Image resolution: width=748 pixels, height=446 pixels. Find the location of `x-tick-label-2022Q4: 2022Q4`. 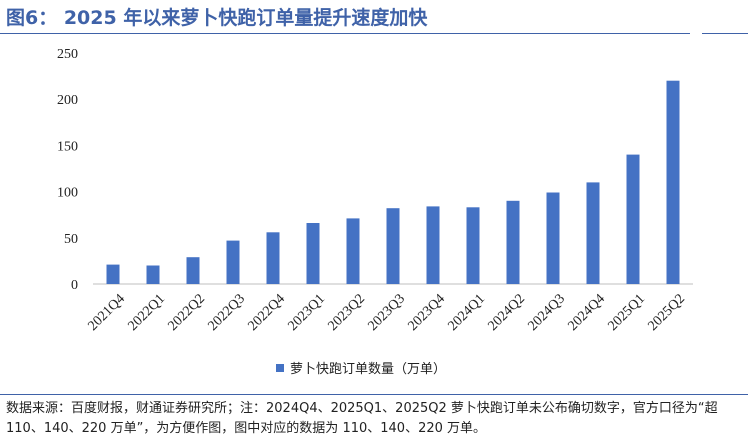

x-tick-label-2022Q4: 2022Q4 is located at coordinates (267, 312).